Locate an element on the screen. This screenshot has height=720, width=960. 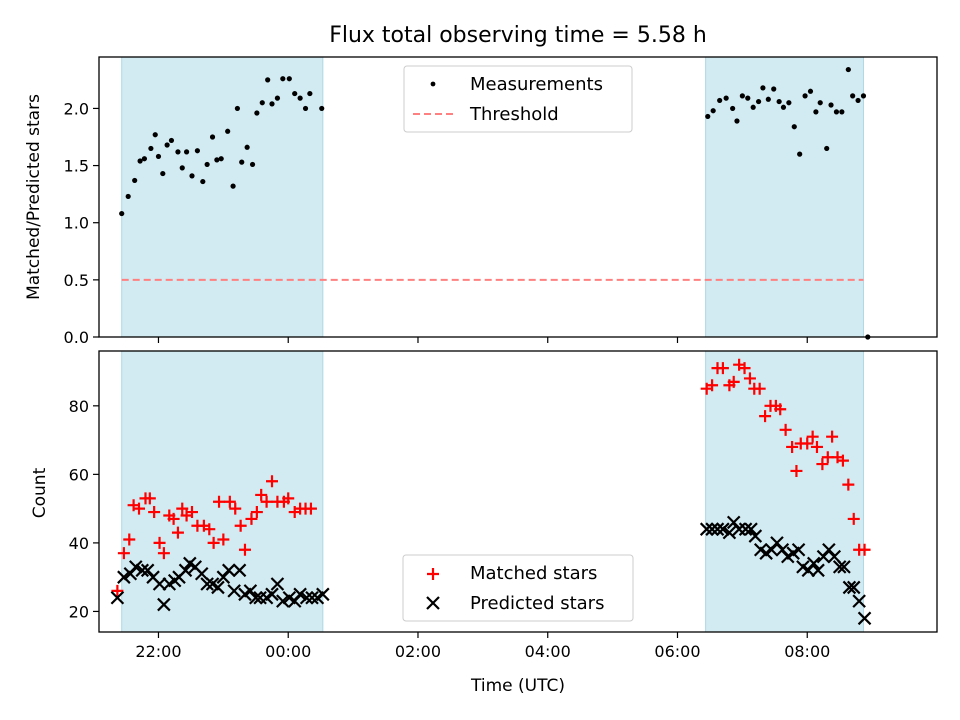
bottom-y-tick-label: 60 is located at coordinates (79, 474).